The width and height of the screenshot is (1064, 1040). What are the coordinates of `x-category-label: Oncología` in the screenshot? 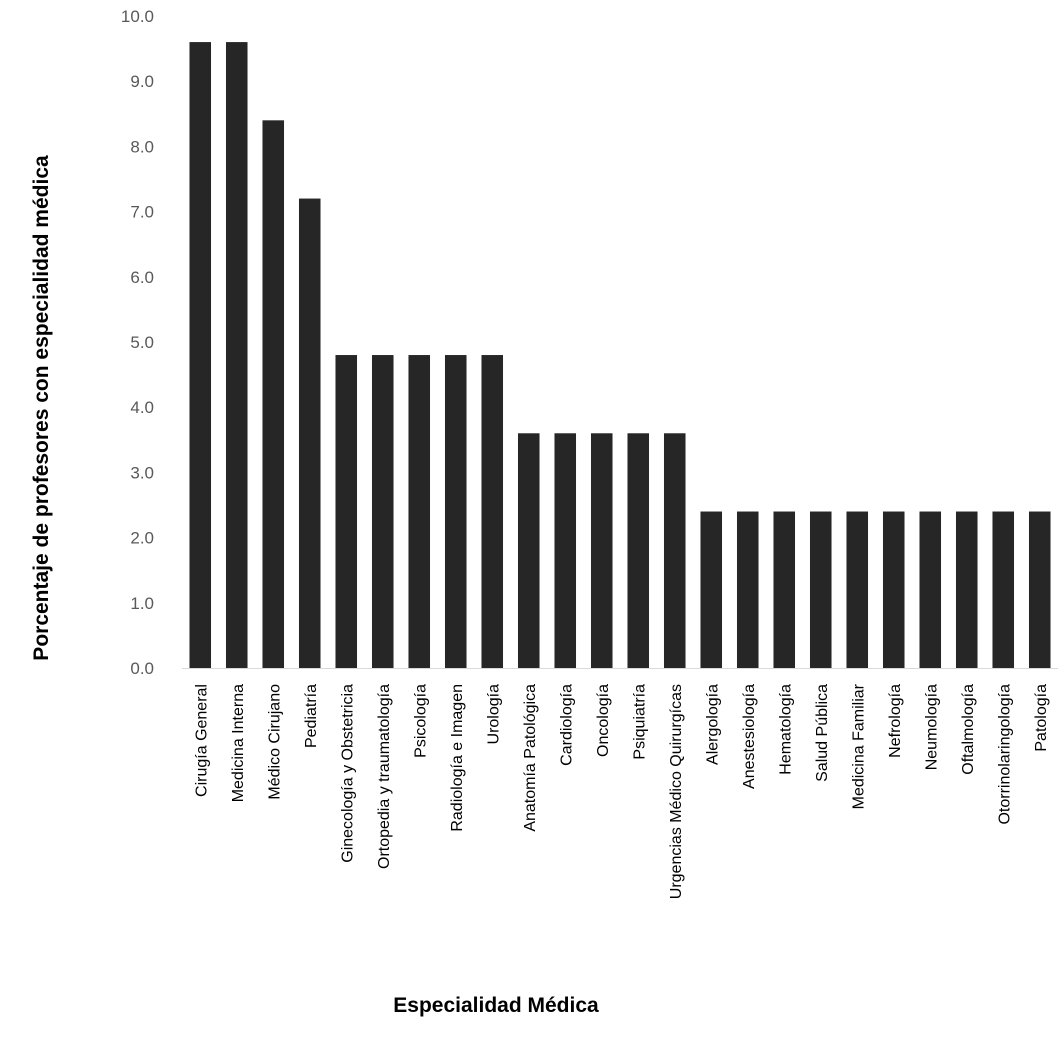 It's located at (603, 720).